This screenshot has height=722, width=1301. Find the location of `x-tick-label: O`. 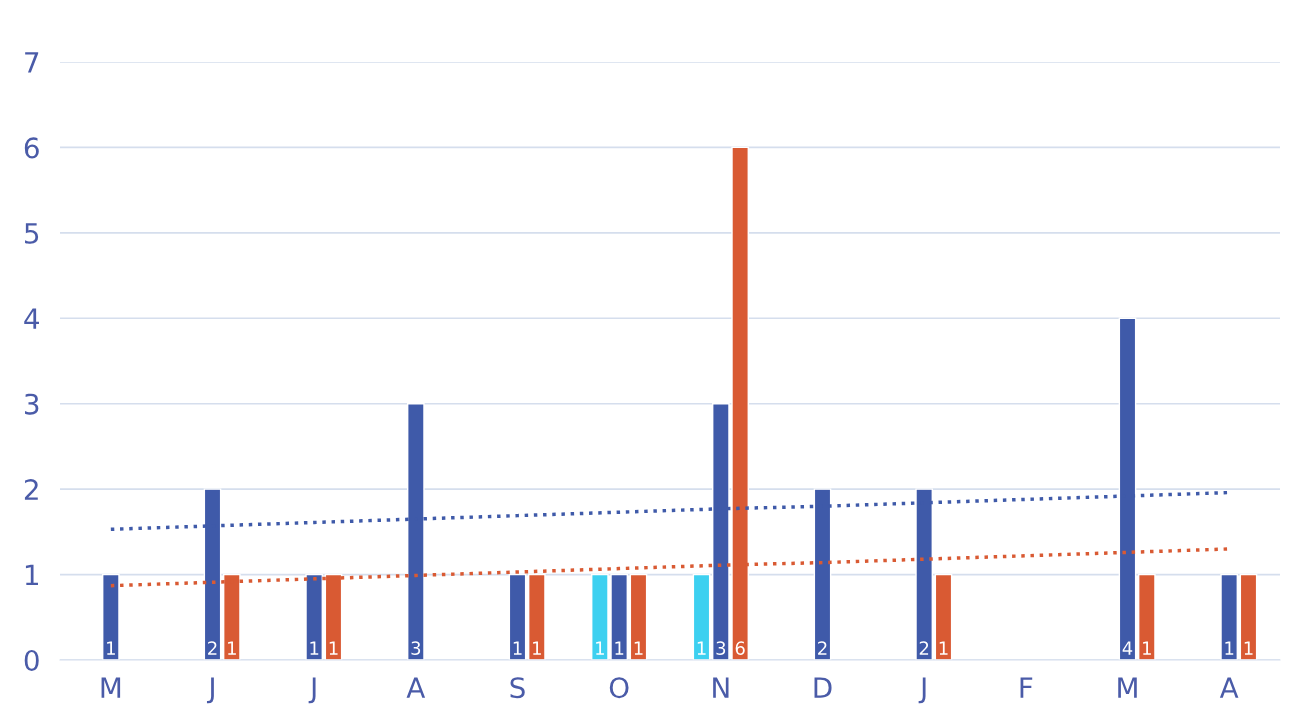

x-tick-label: O is located at coordinates (619, 688).